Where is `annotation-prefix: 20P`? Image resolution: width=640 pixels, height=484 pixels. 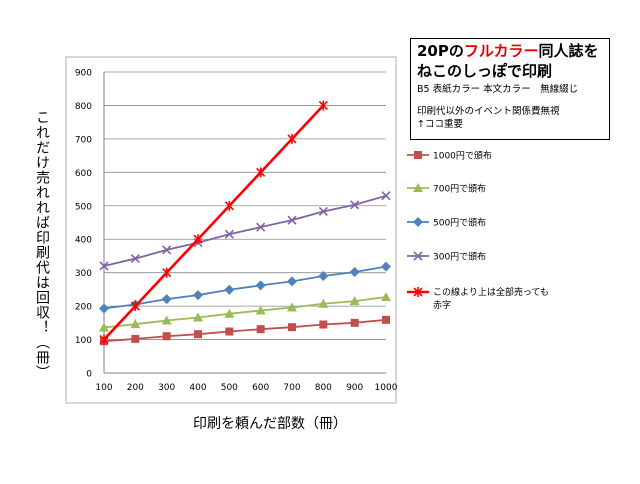
annotation-prefix: 20P is located at coordinates (433, 51).